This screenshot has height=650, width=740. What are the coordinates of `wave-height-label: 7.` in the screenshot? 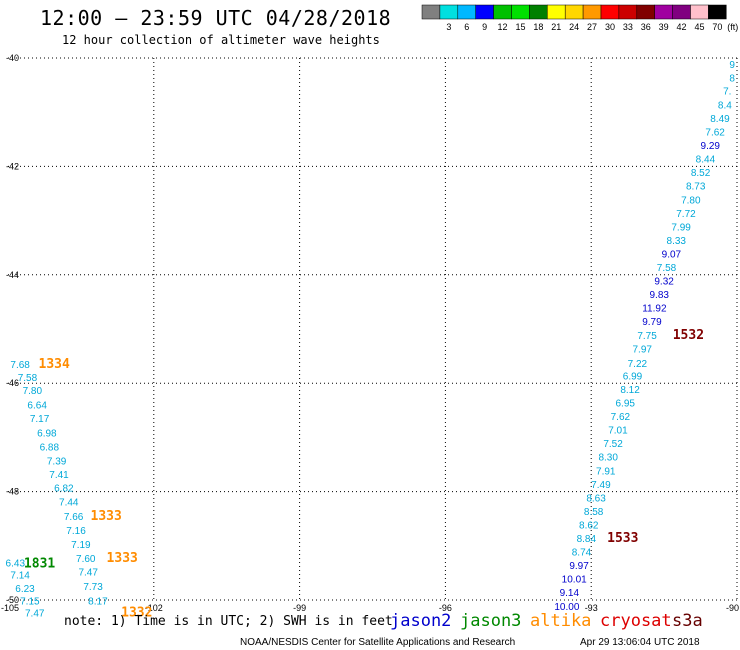 It's located at (727, 91).